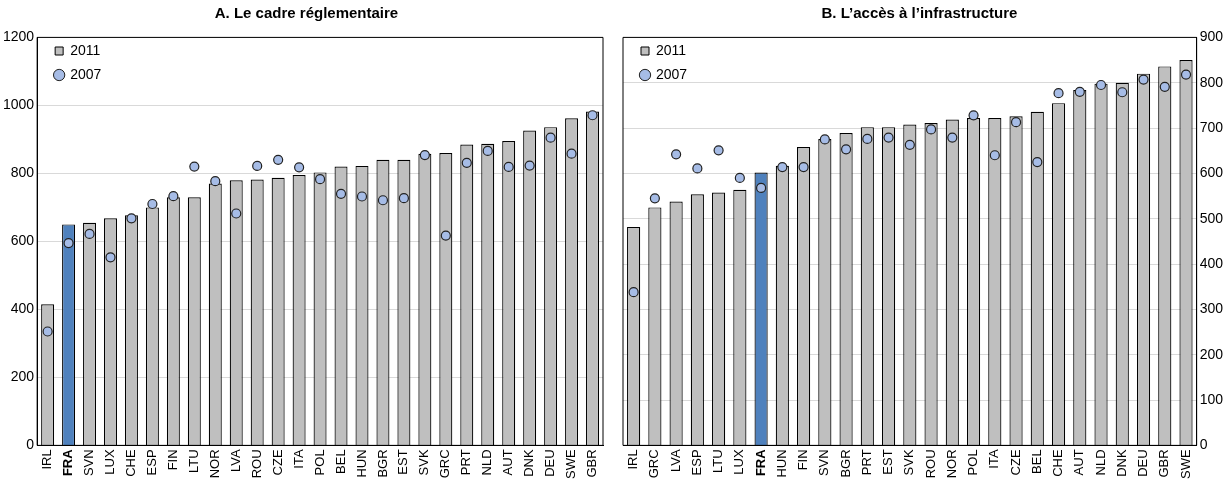  What do you see at coordinates (1211, 398) in the screenshot?
I see `y2-tick-label: 100` at bounding box center [1211, 398].